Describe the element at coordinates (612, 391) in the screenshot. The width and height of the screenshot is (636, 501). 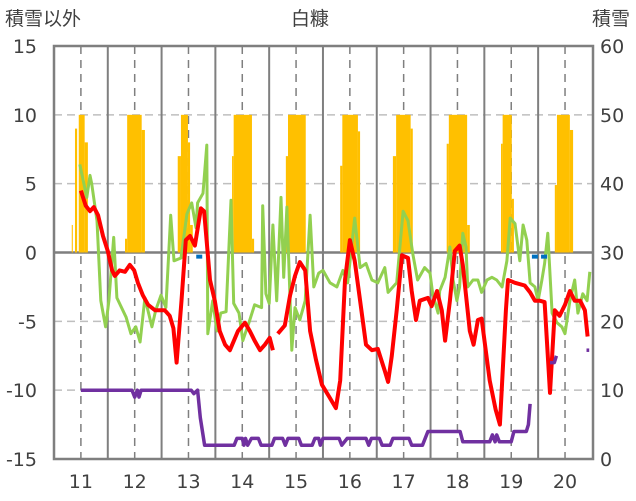
I see `right-tick-label: 10` at that location.